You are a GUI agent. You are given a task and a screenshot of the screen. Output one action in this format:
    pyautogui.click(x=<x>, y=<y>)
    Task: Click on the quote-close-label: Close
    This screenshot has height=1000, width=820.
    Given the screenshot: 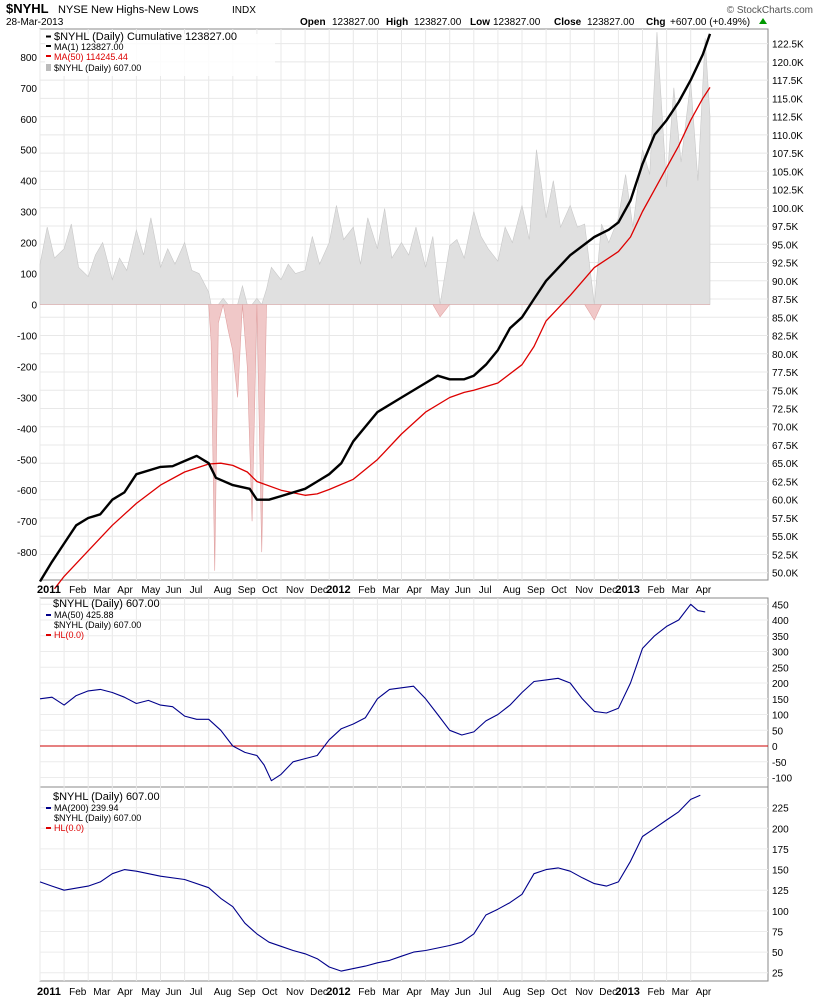 What is the action you would take?
    pyautogui.click(x=568, y=22)
    